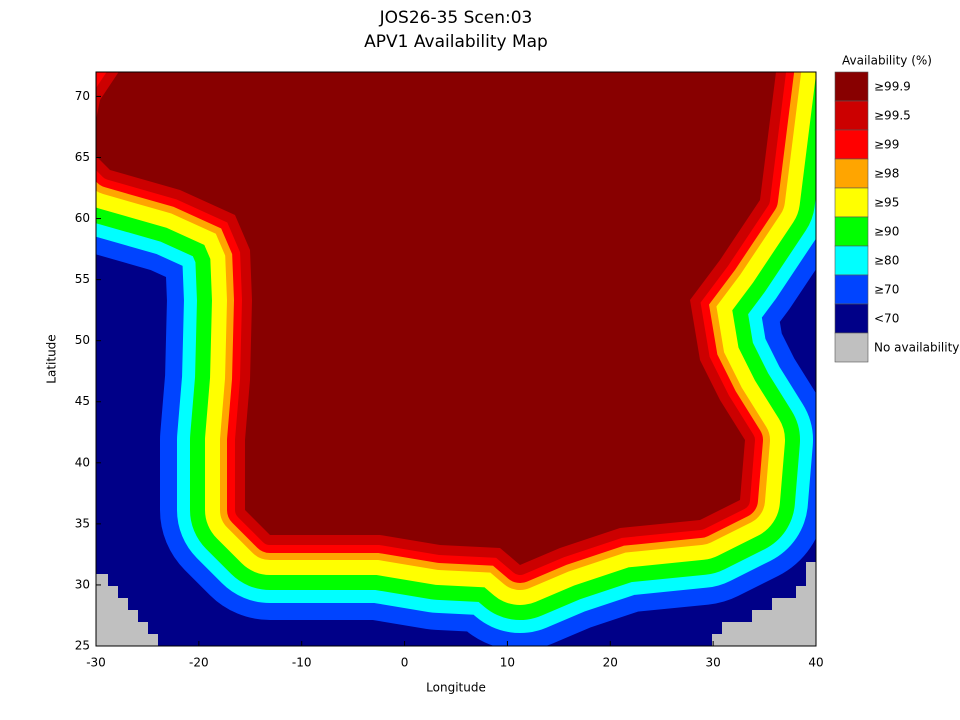 The image size is (960, 720). What do you see at coordinates (886, 319) in the screenshot?
I see `legend-label: <70` at bounding box center [886, 319].